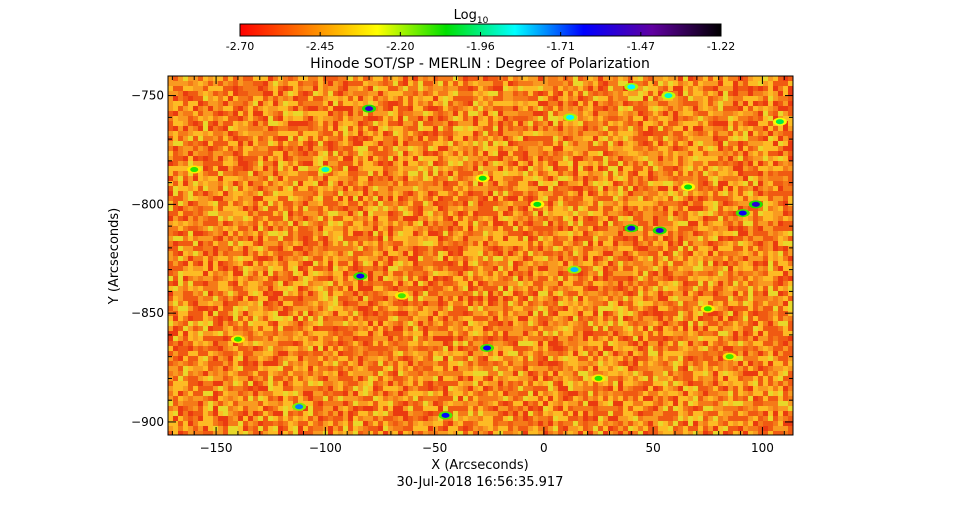 Image resolution: width=960 pixels, height=512 pixels. Describe the element at coordinates (320, 46) in the screenshot. I see `colorbar-tick-label: -2.45` at that location.